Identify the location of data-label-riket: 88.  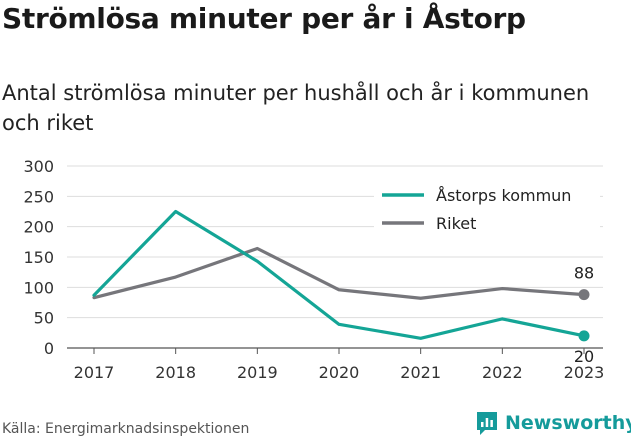
(584, 273).